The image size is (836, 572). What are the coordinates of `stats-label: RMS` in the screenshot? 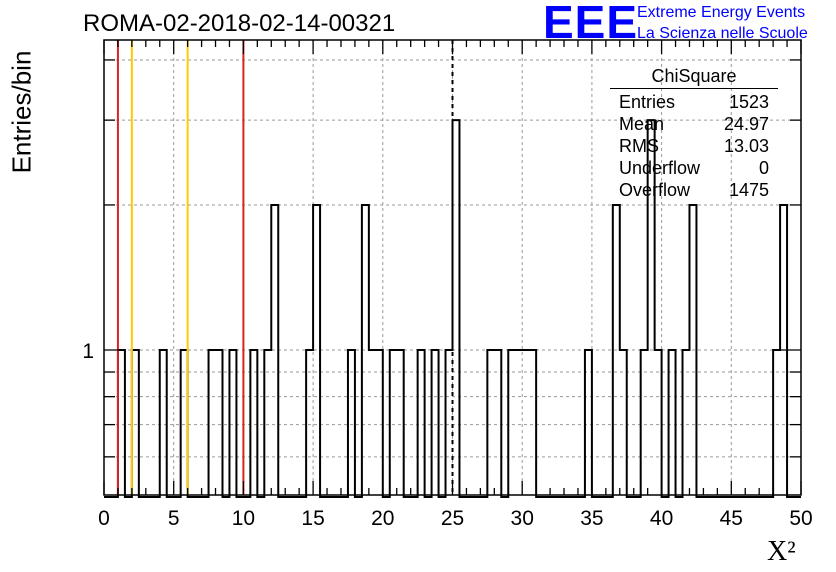 It's located at (639, 146).